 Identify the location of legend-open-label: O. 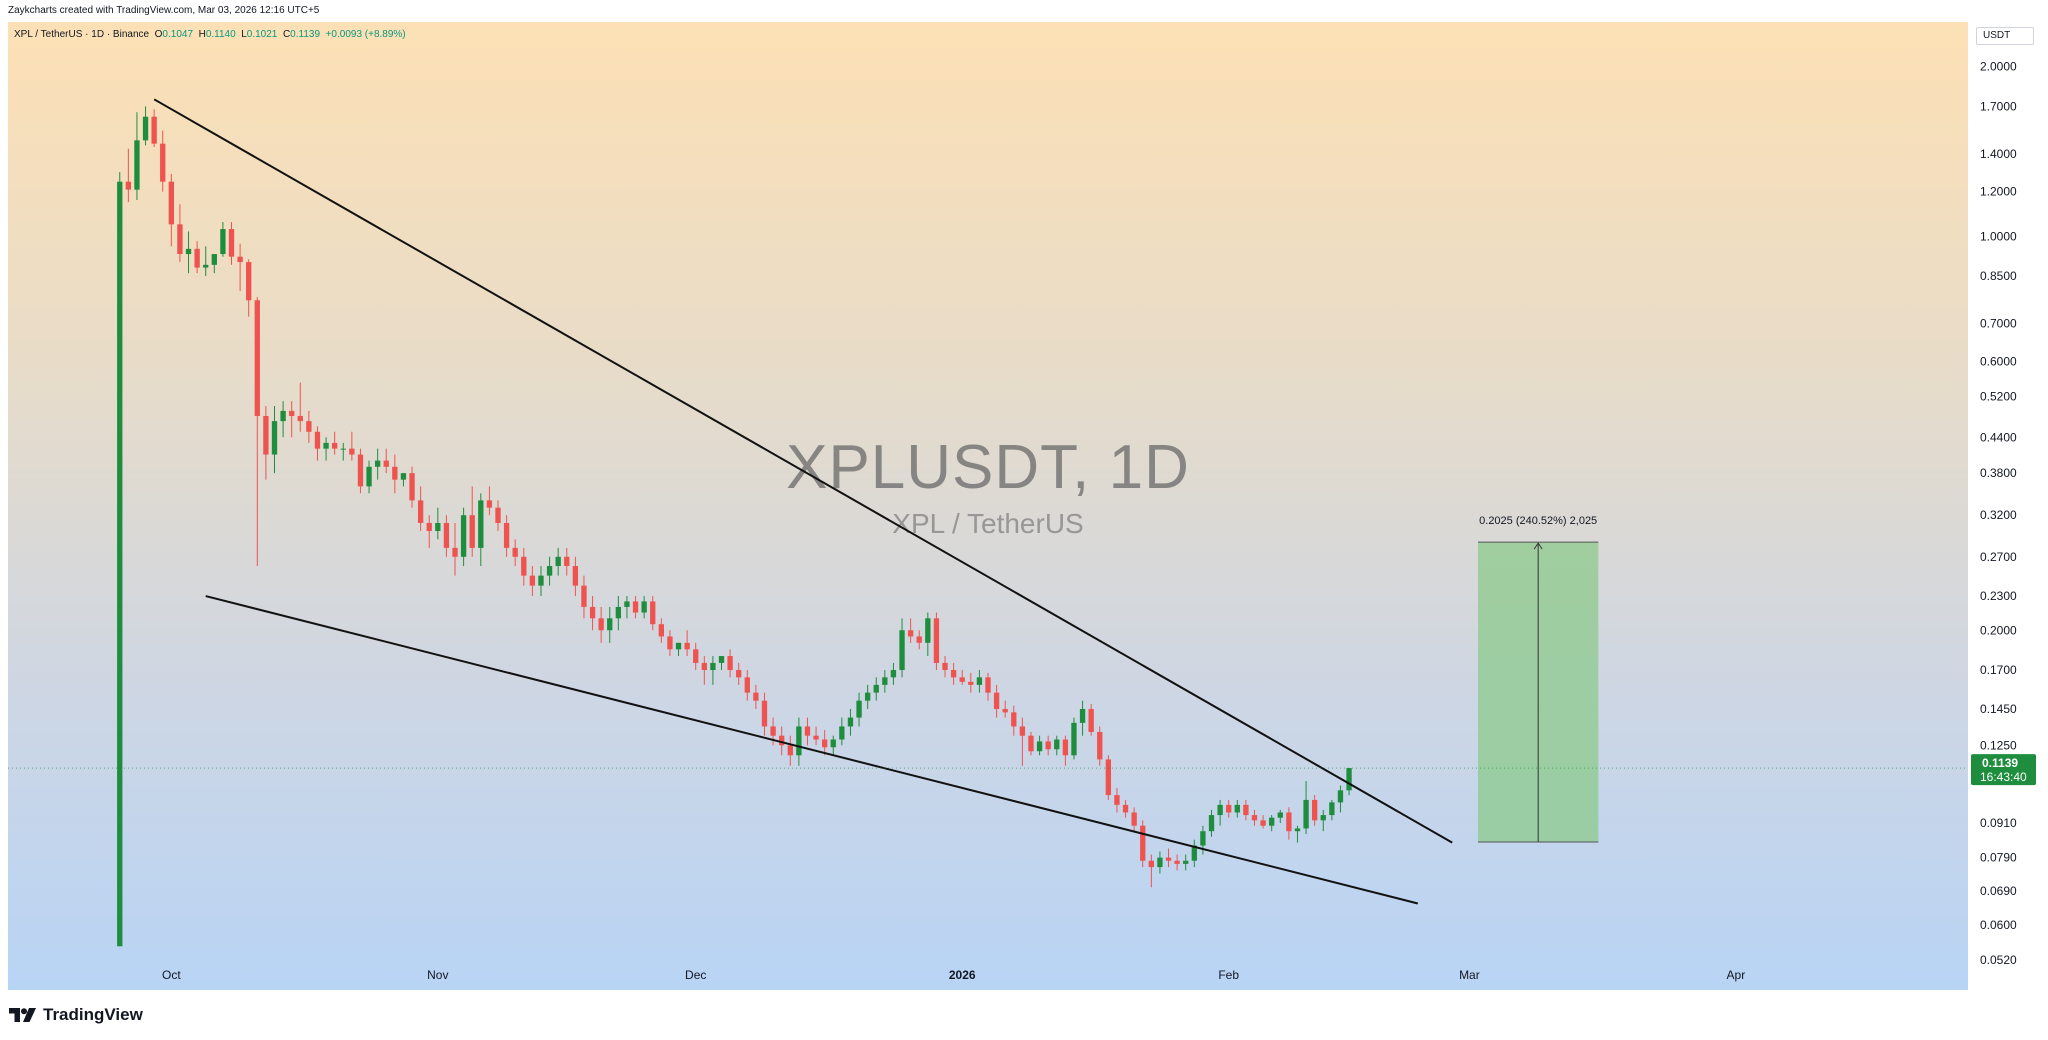
(158, 34).